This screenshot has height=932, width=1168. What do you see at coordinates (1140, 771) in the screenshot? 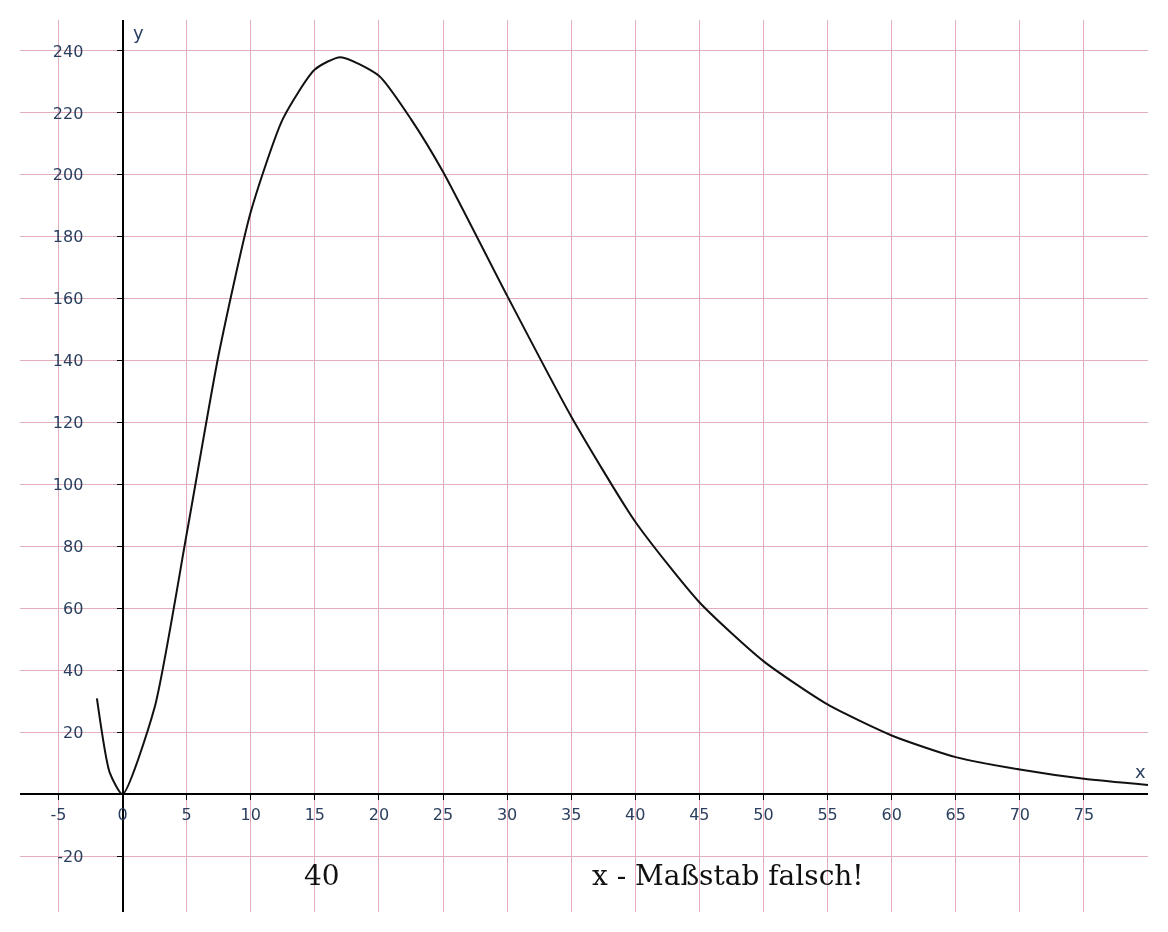
I see `x-axis-title: x` at bounding box center [1140, 771].